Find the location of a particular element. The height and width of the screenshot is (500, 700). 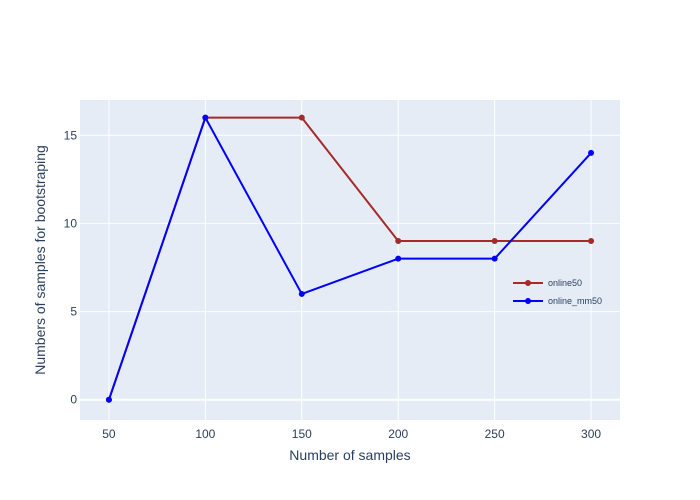

legend-label: online_mm50 is located at coordinates (575, 301).